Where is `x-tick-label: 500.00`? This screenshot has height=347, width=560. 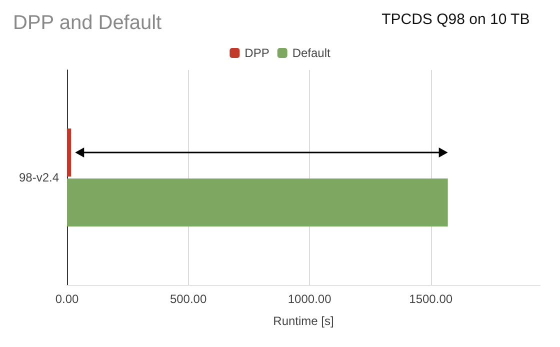 x-tick-label: 500.00 is located at coordinates (188, 299).